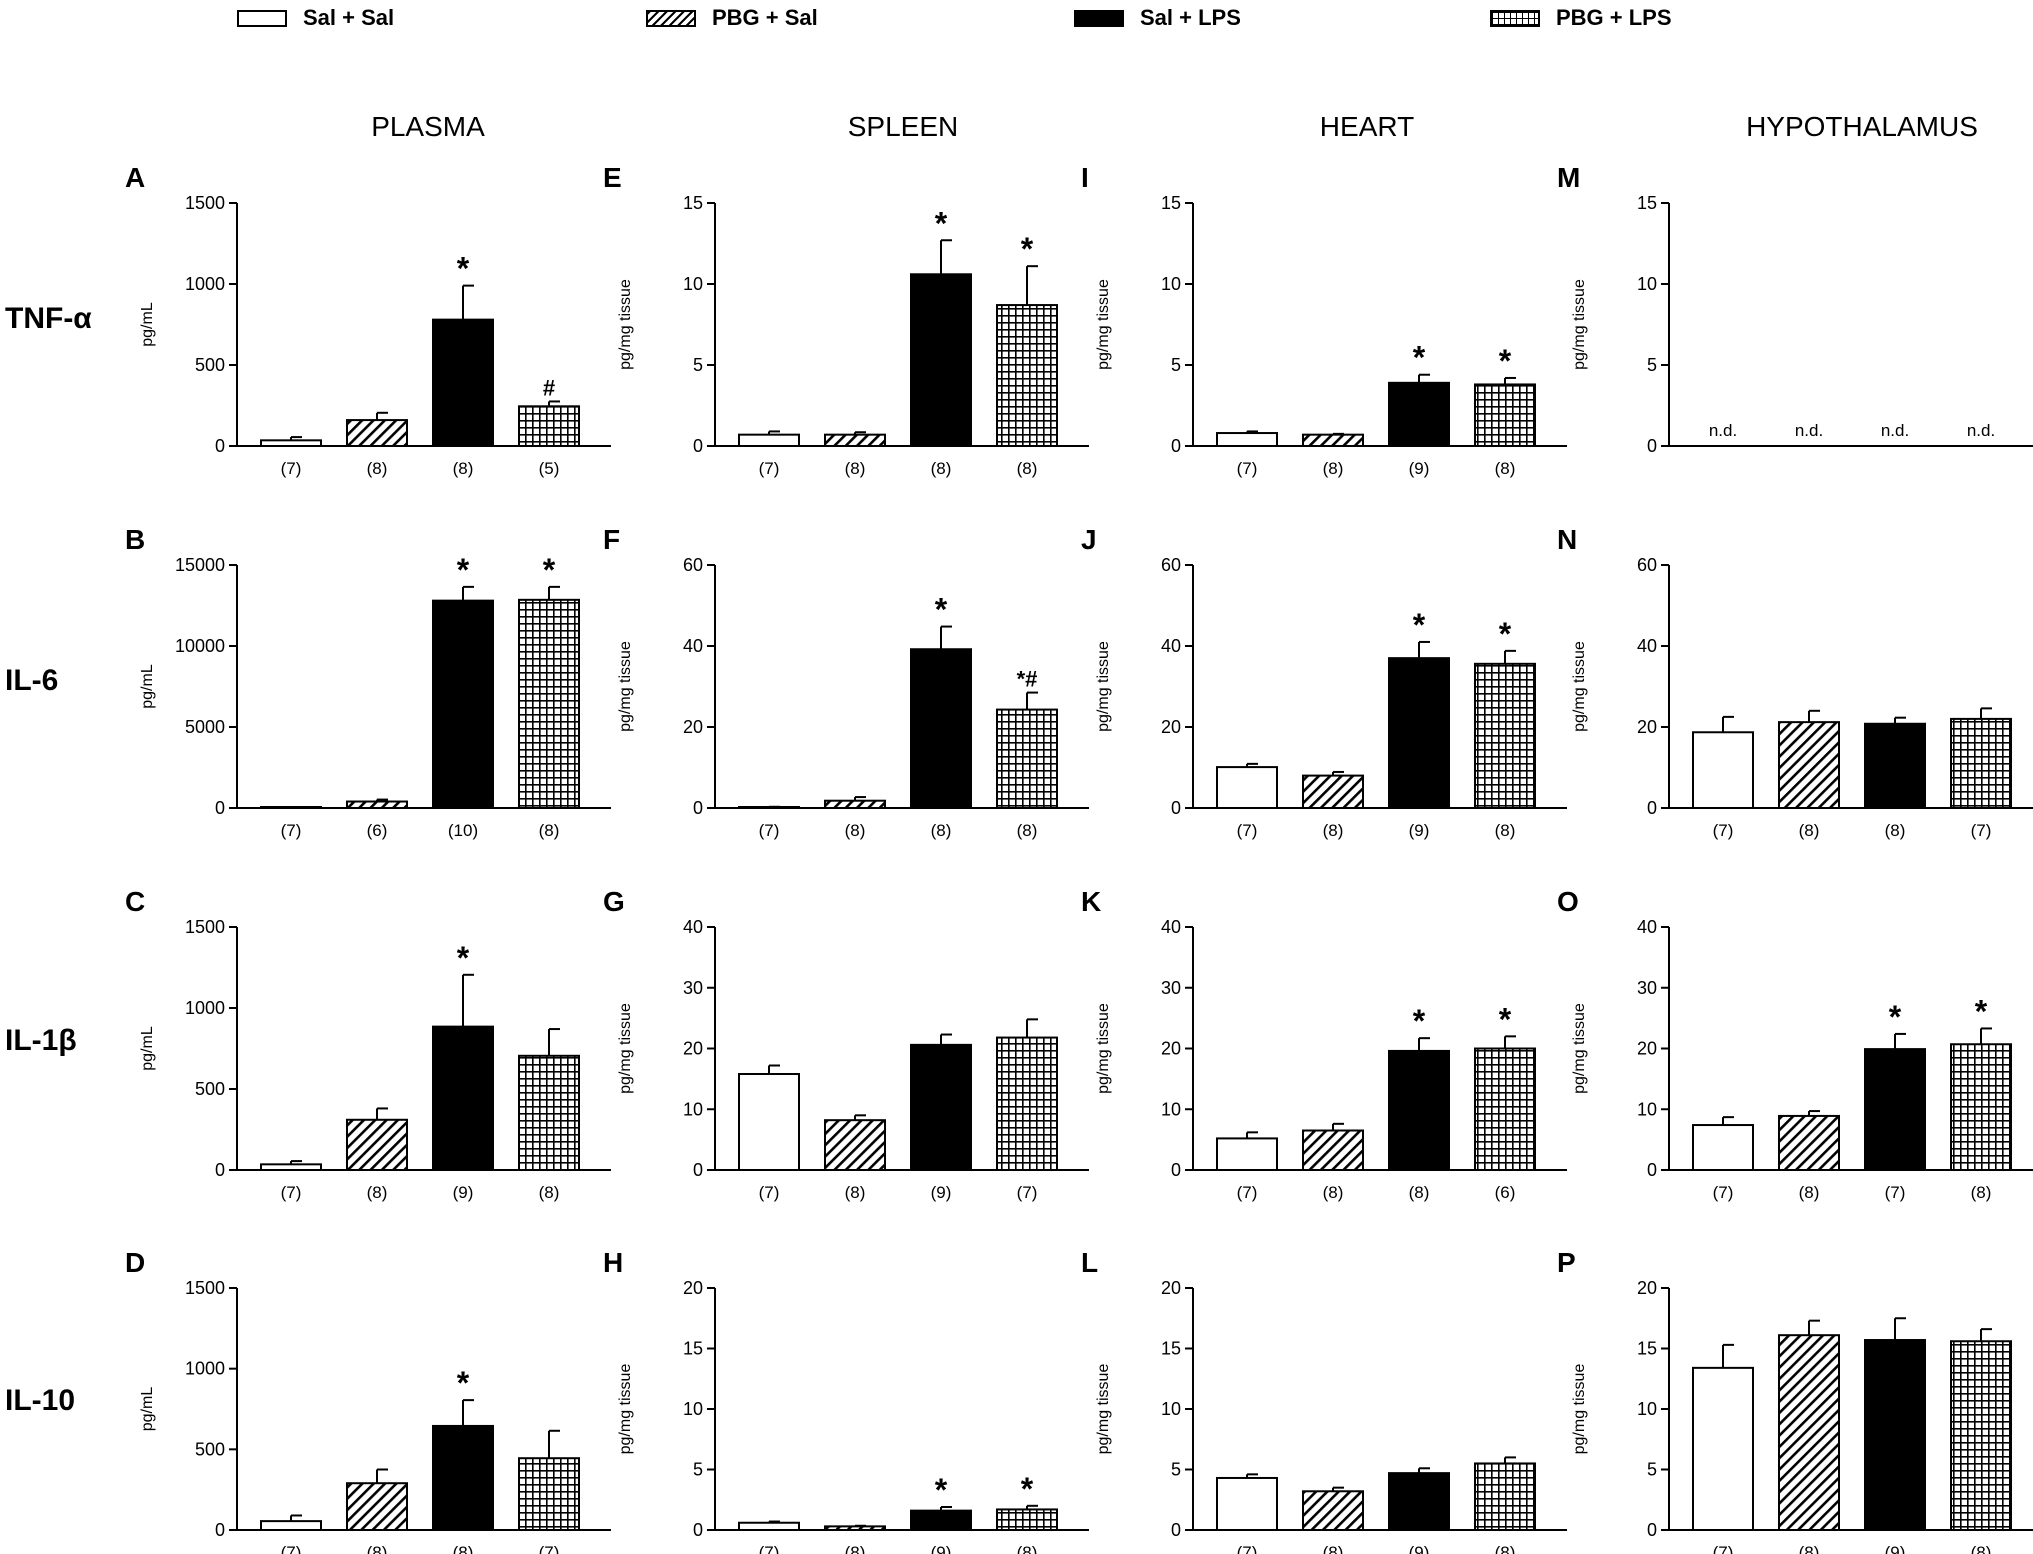 Image resolution: width=2033 pixels, height=1554 pixels. What do you see at coordinates (205, 1288) in the screenshot?
I see `y-tick-label: 1500` at bounding box center [205, 1288].